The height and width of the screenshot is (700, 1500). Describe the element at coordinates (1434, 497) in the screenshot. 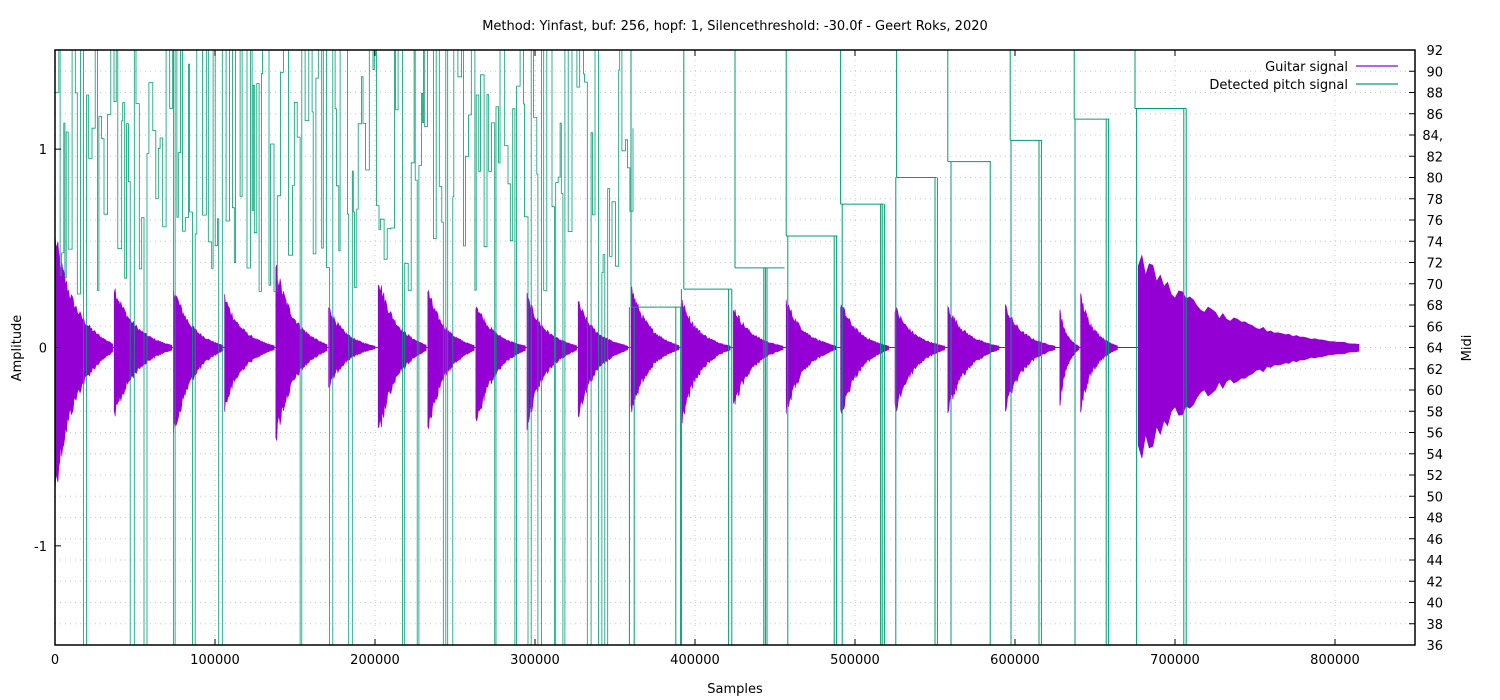

I see `y2-tick-label: 50` at that location.